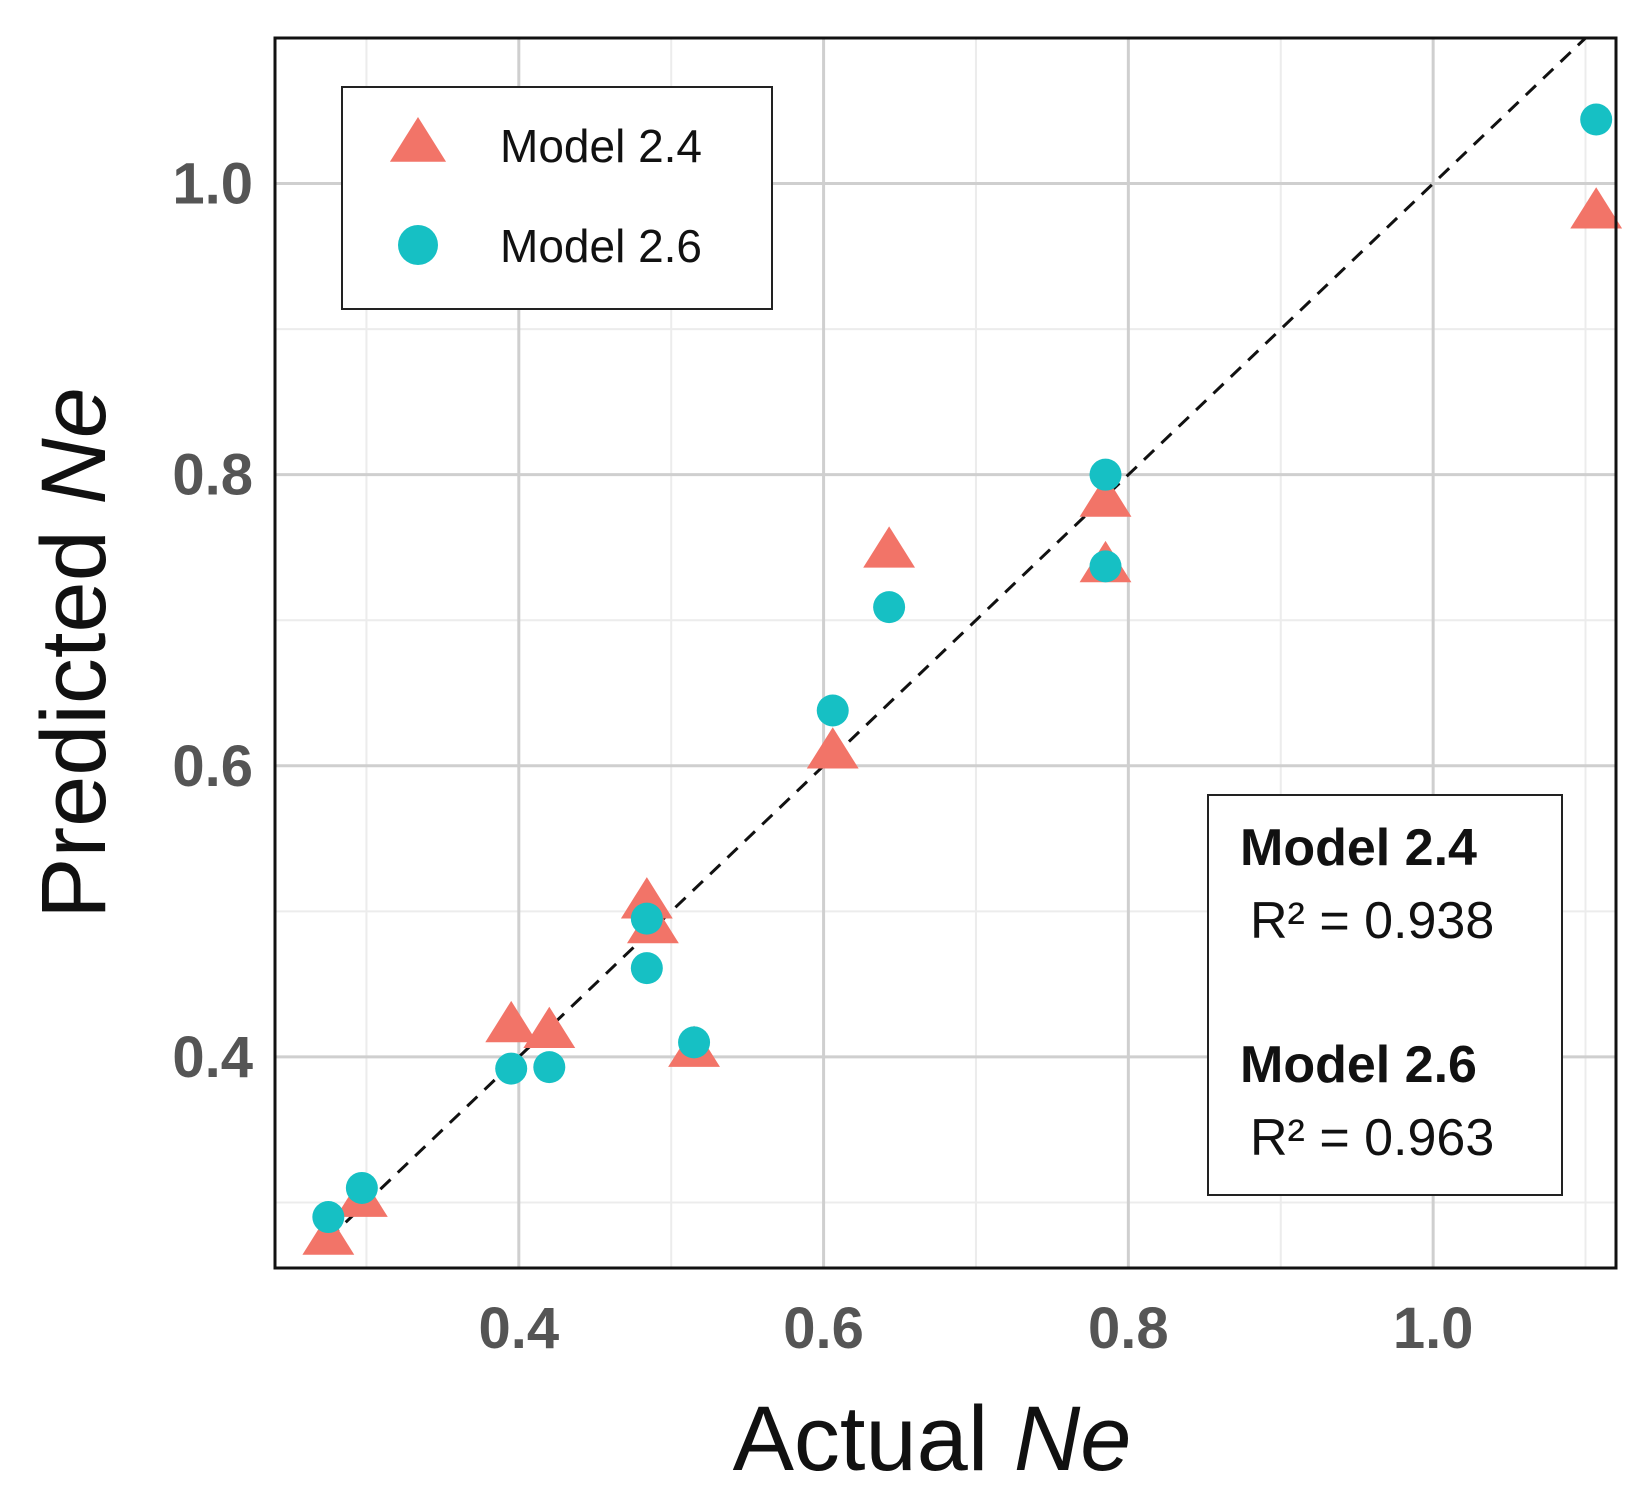 This screenshot has height=1493, width=1646. Describe the element at coordinates (601, 146) in the screenshot. I see `legend-label-model-2-4: Model 2.4` at that location.